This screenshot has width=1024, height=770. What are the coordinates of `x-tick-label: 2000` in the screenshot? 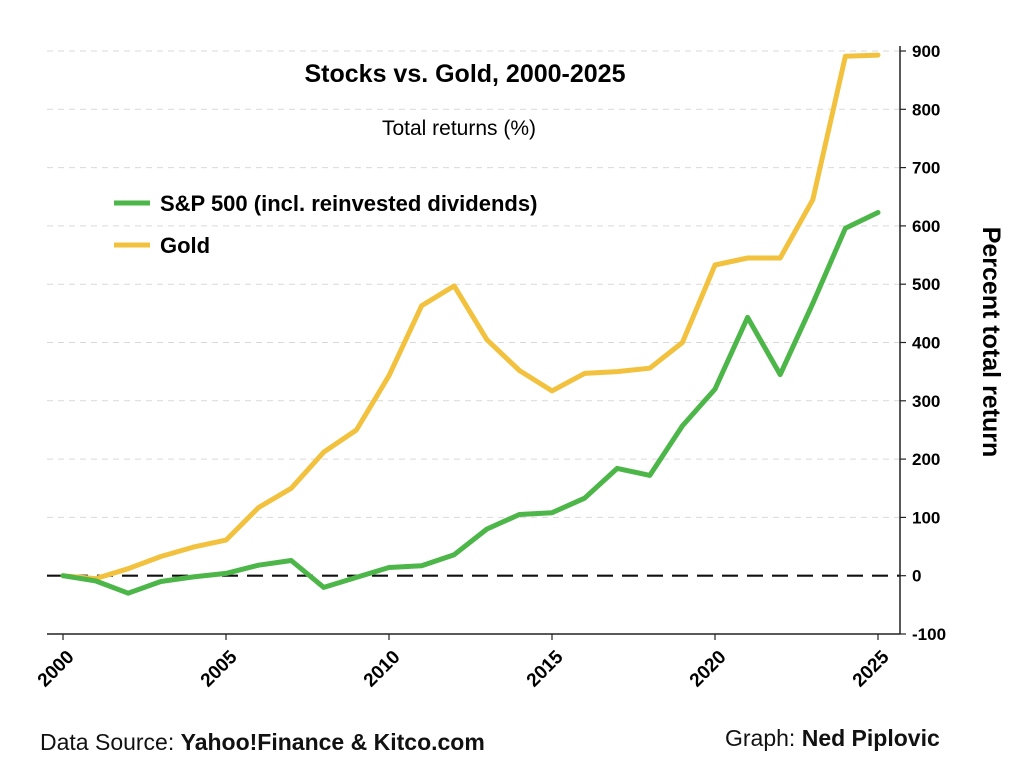 It's located at (56, 669).